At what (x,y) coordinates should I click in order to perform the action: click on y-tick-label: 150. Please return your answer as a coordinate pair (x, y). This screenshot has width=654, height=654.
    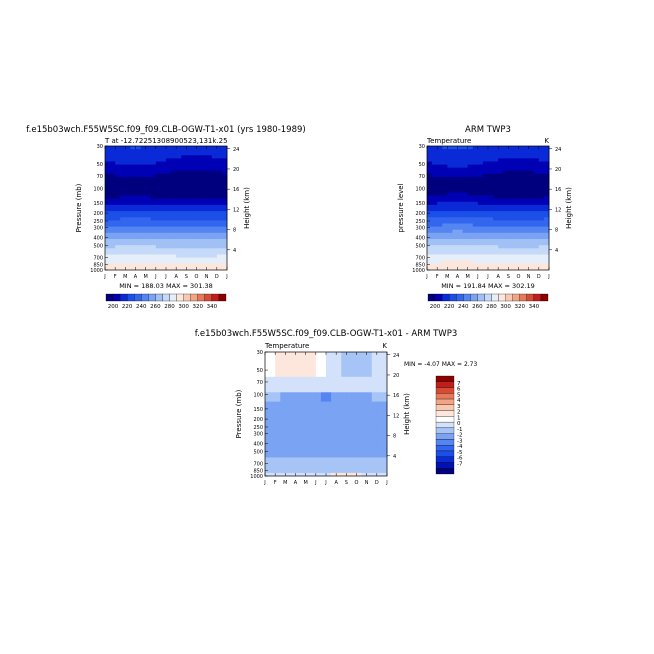
    Looking at the image, I should click on (258, 410).